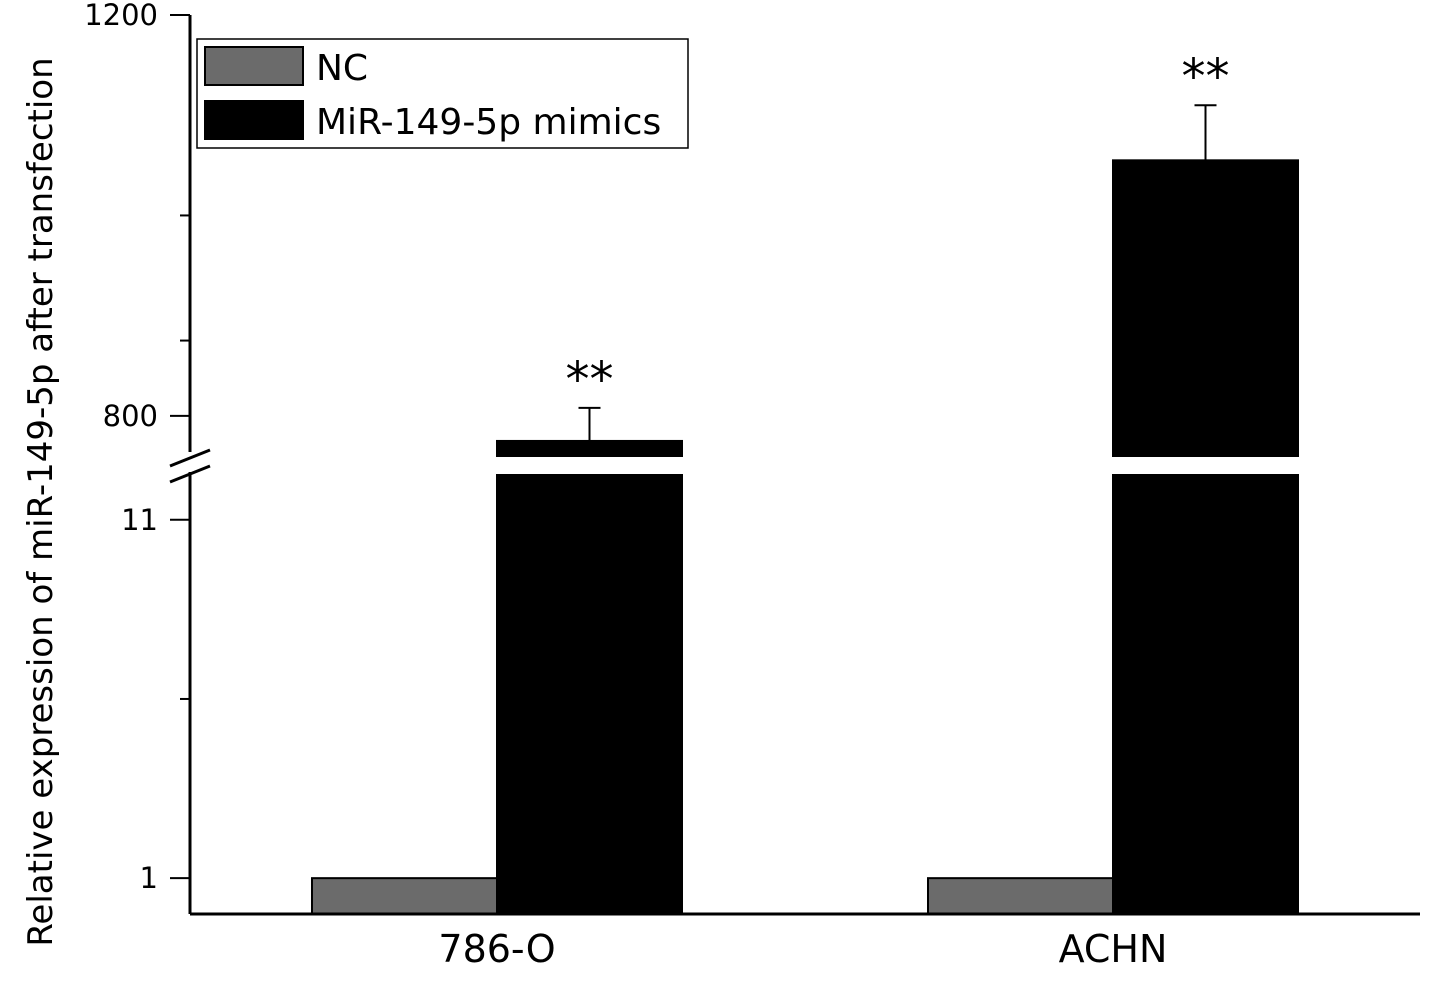 The width and height of the screenshot is (1441, 990). Describe the element at coordinates (404, 896) in the screenshot. I see `bar-nc-786-o` at that location.